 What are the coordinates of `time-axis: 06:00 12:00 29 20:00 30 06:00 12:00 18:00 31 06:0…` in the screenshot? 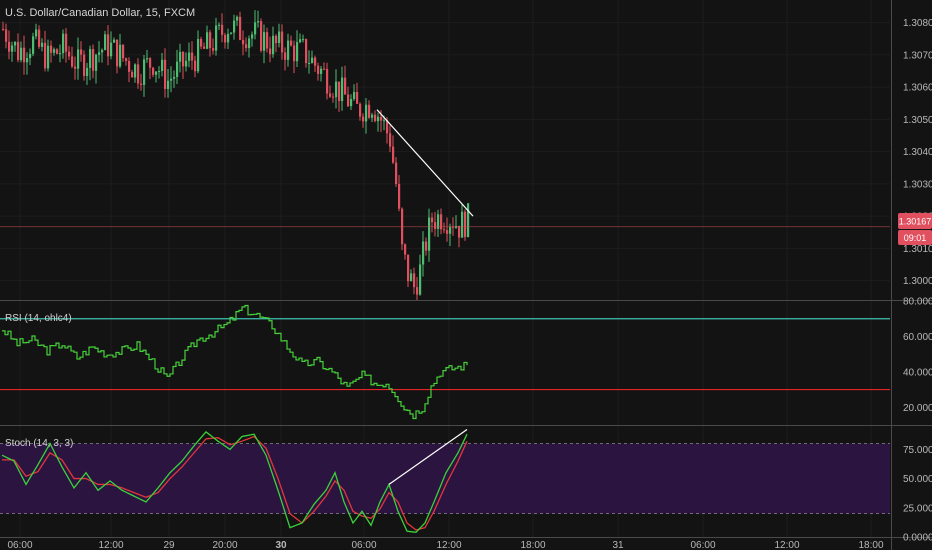 It's located at (445, 545).